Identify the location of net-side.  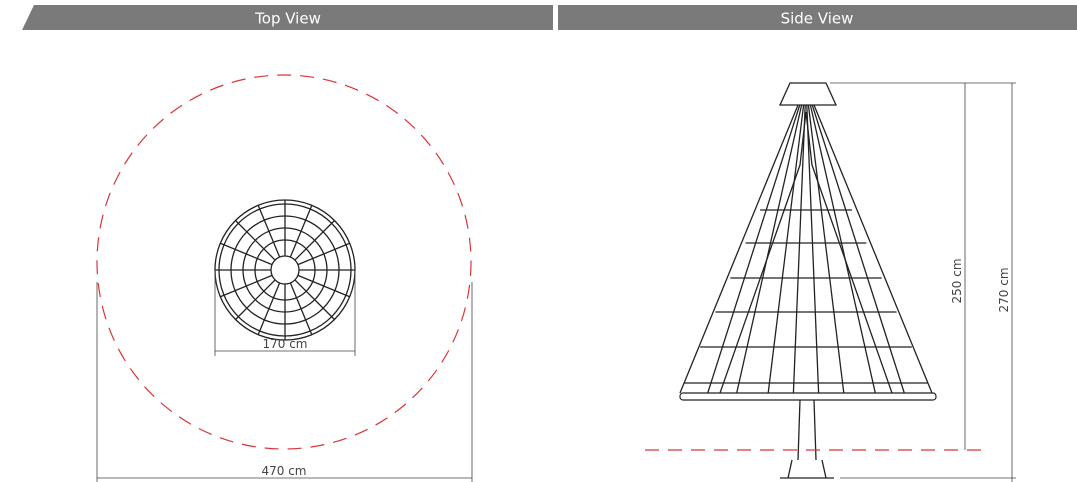
(806, 249).